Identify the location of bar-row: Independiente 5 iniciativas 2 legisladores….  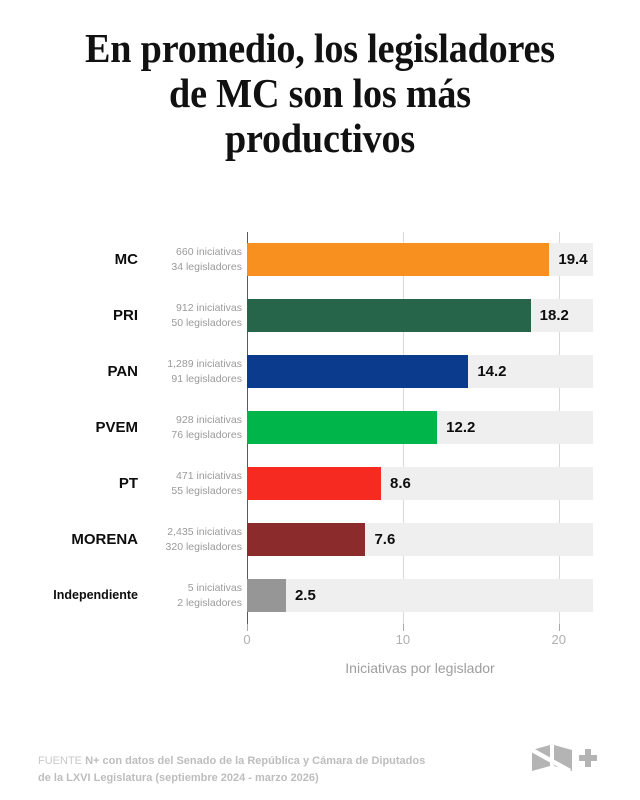
(320, 596).